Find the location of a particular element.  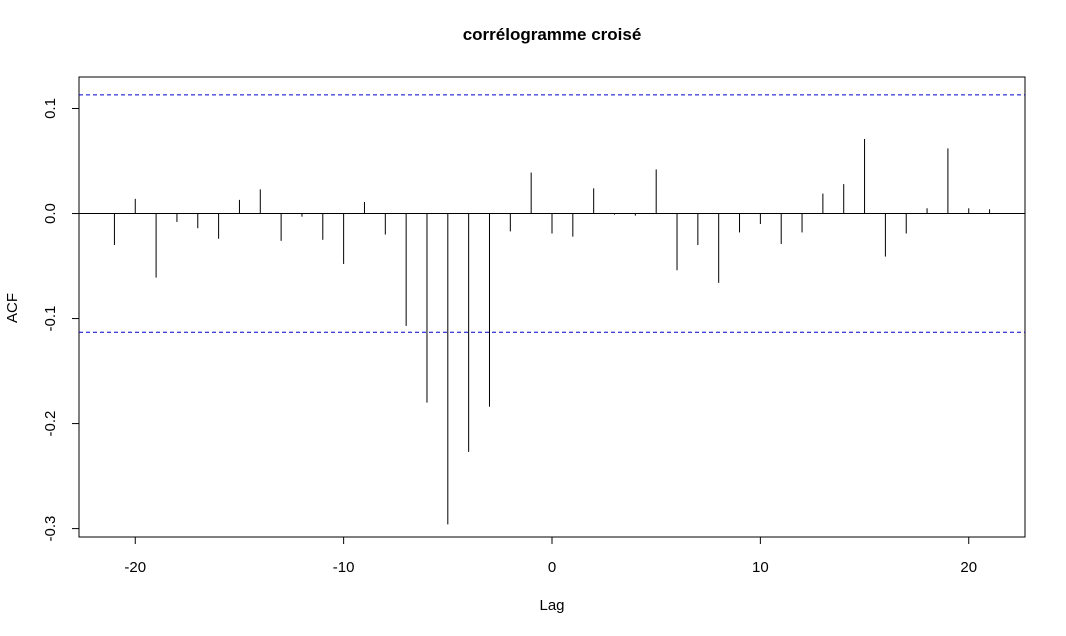

x-tick-label: 20 is located at coordinates (968, 567).